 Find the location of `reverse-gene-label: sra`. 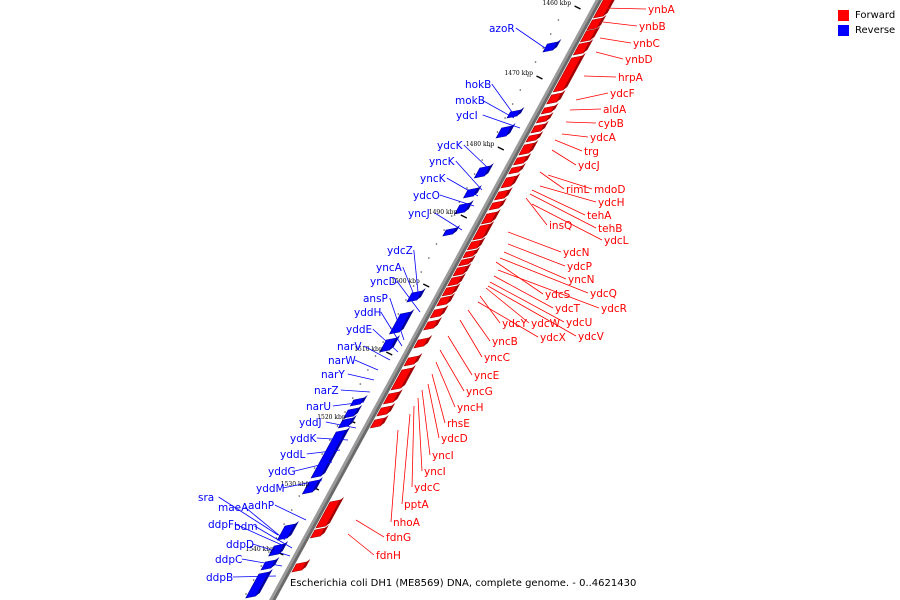

reverse-gene-label: sra is located at coordinates (206, 498).